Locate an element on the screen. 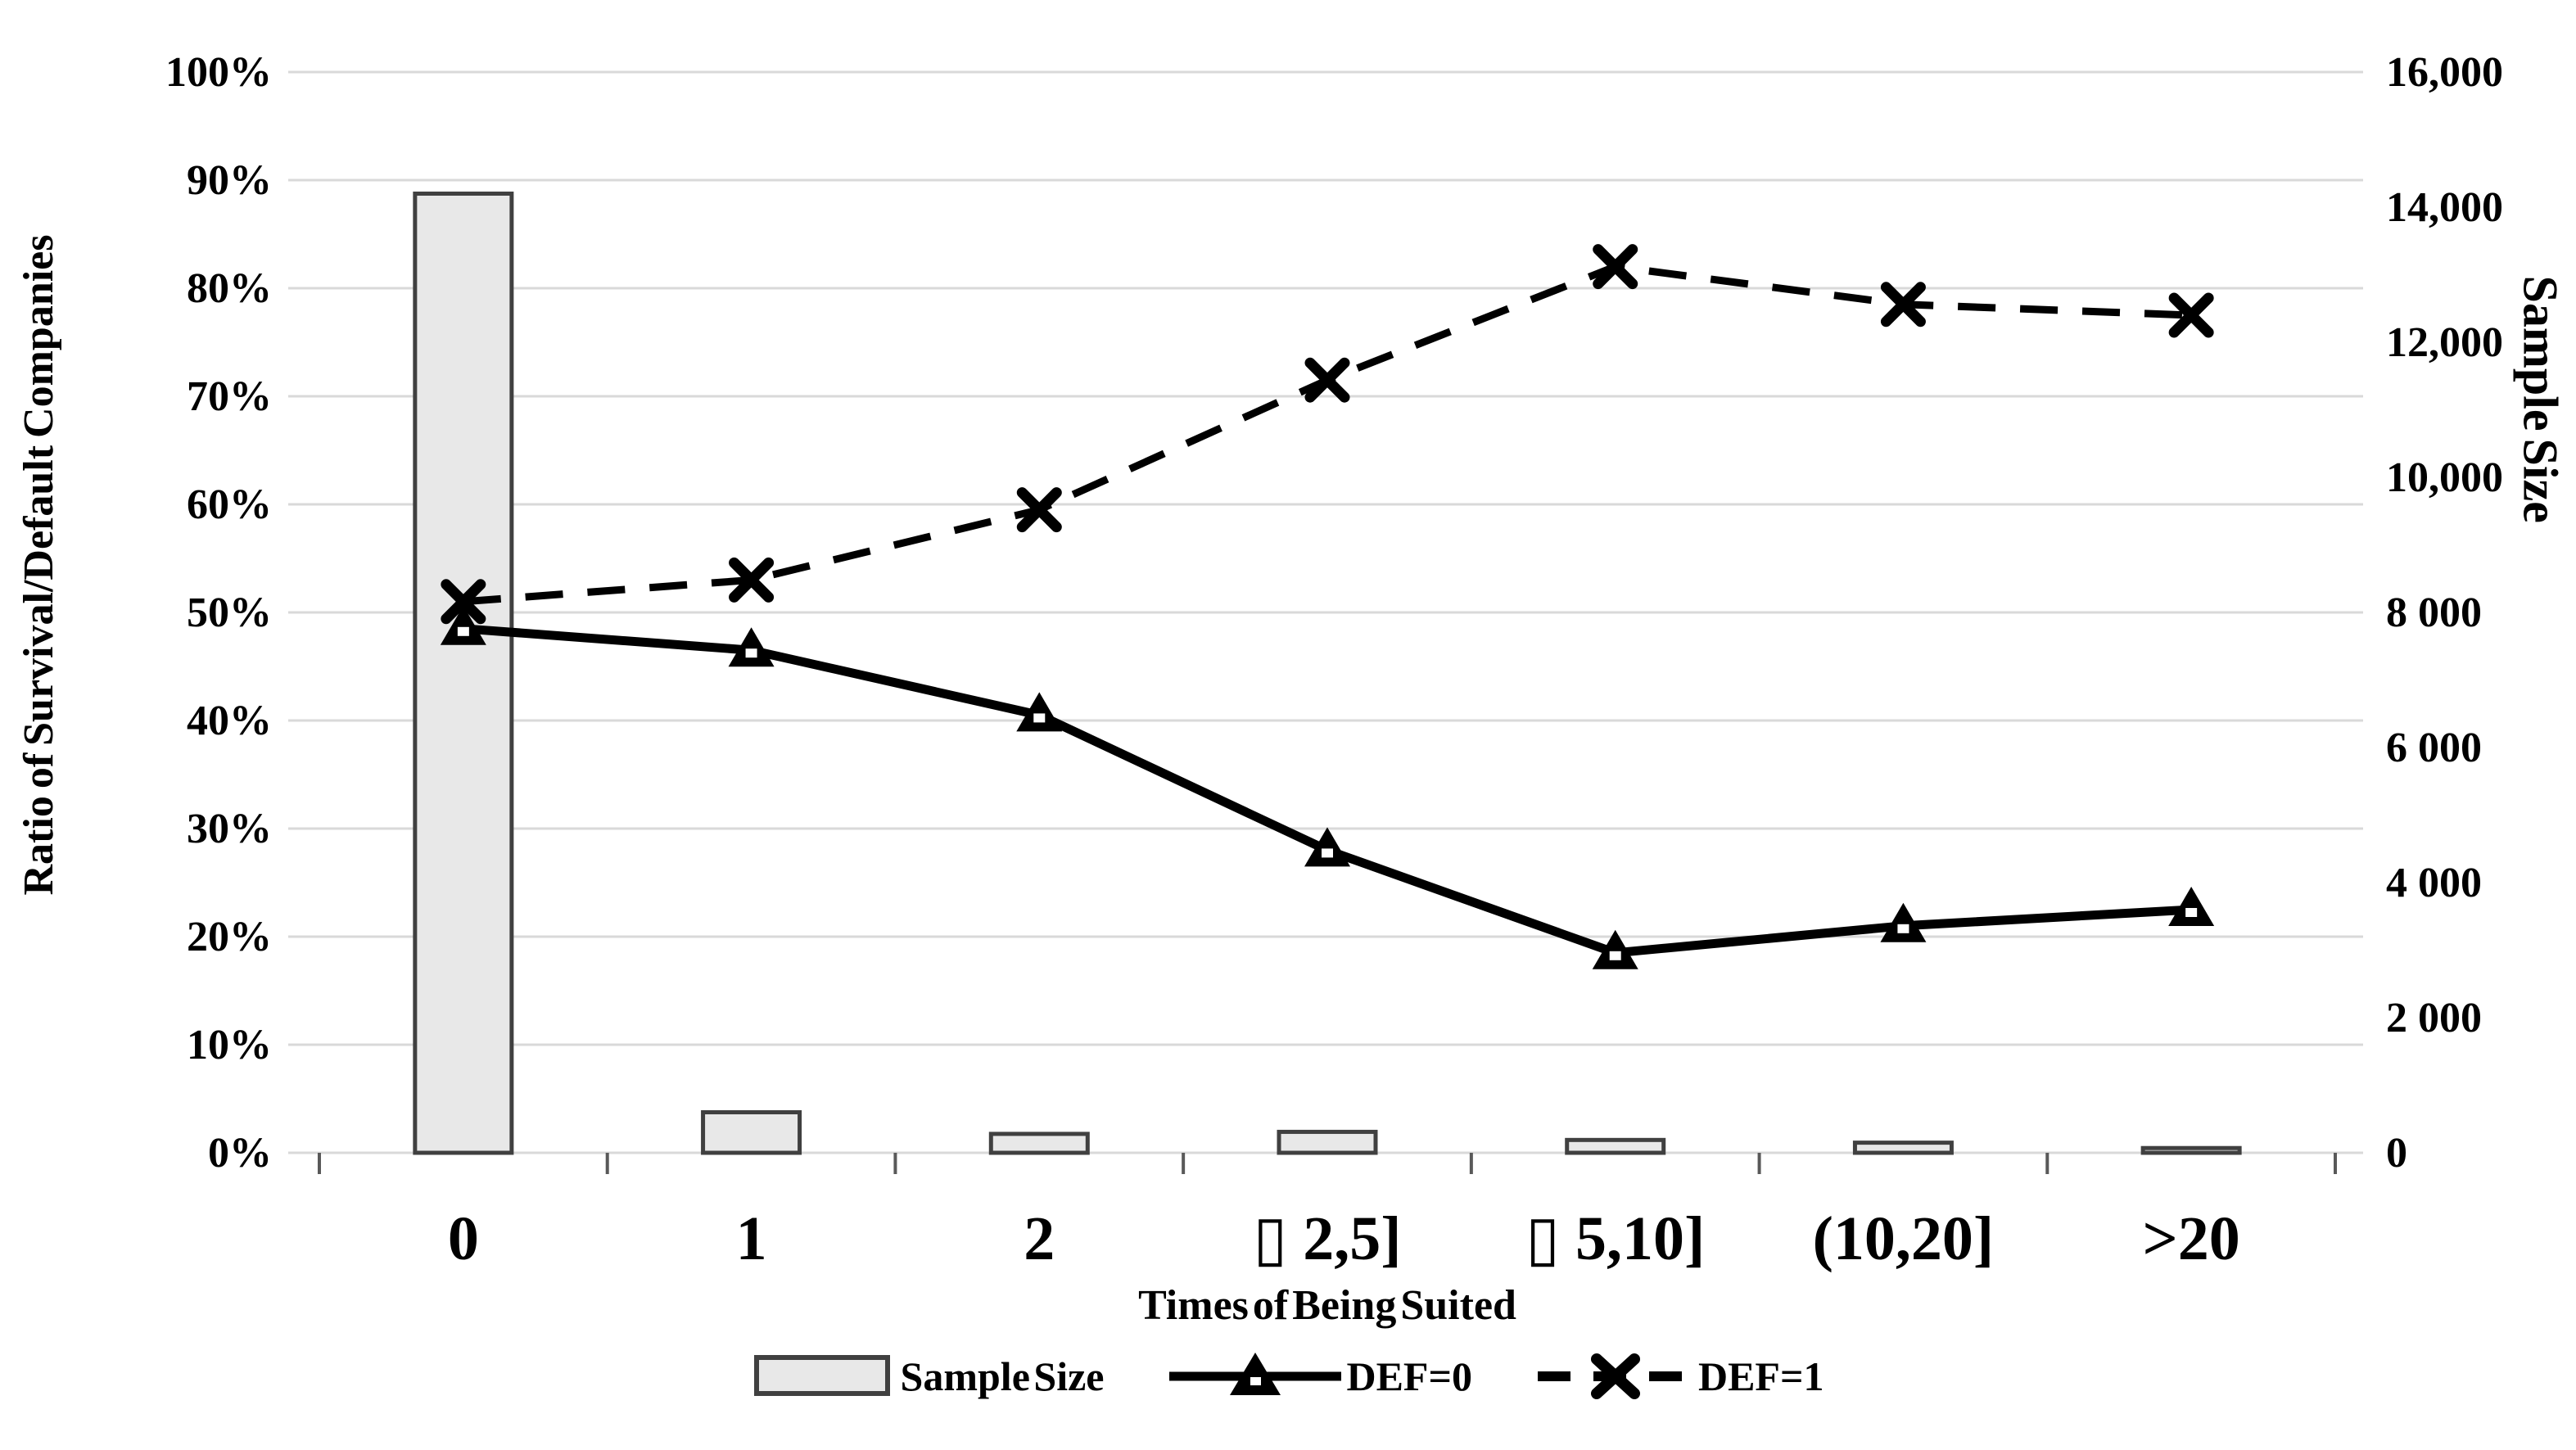  solid-line-triangle-icon is located at coordinates (1255, 1374).